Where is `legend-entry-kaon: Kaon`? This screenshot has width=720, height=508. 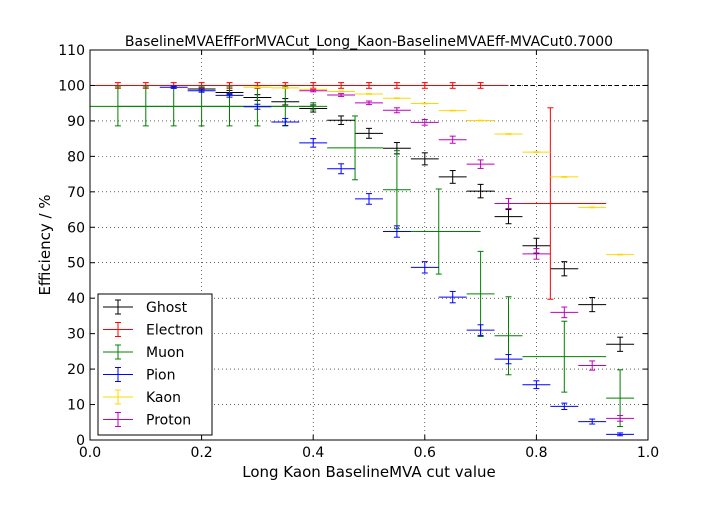
legend-entry-kaon: Kaon is located at coordinates (142, 397).